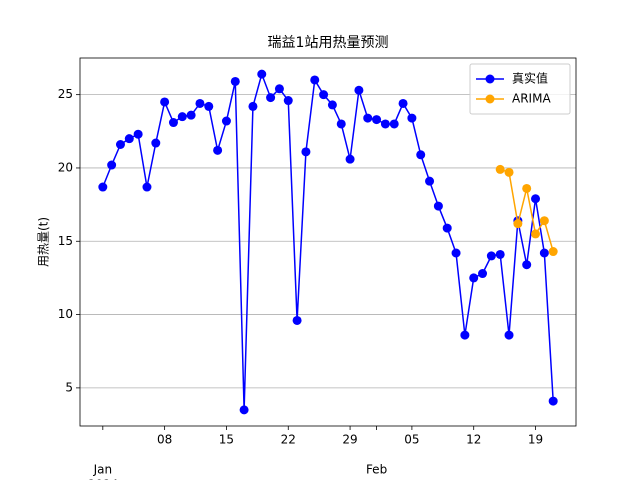 Image resolution: width=640 pixels, height=480 pixels. I want to click on y-tick-label: 5, so click(69, 387).